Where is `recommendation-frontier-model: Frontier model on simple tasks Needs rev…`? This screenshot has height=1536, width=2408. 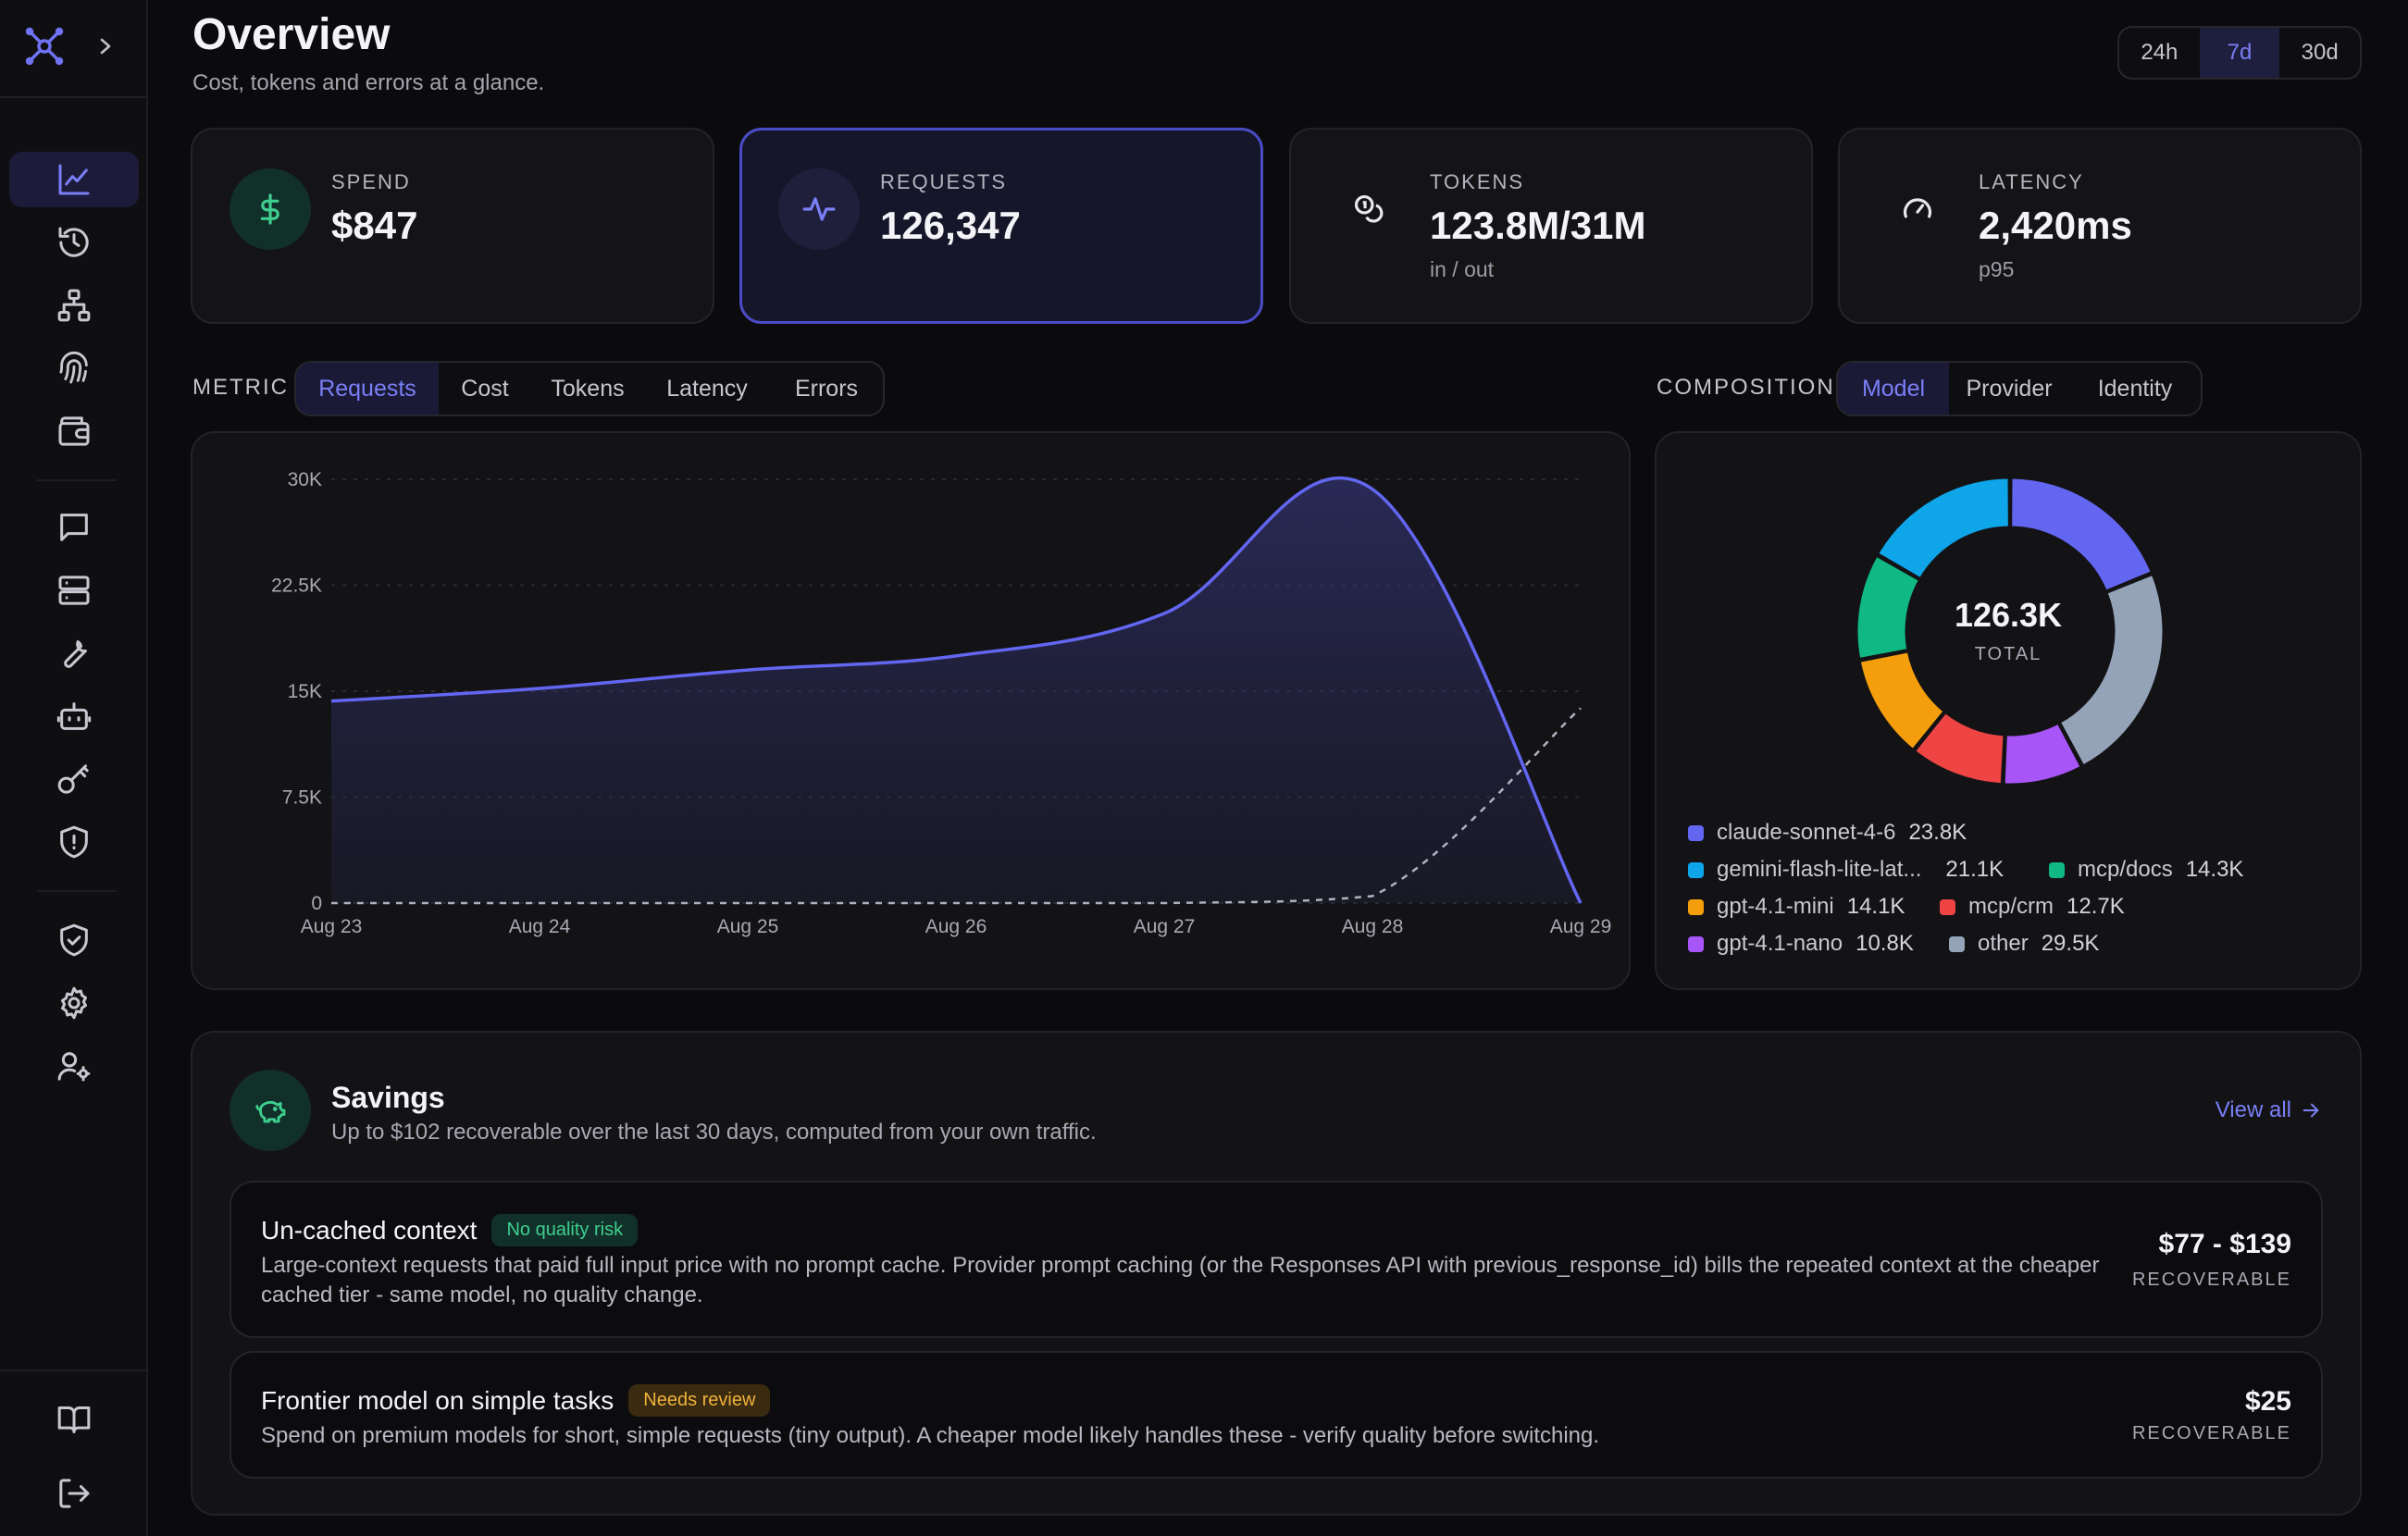 recommendation-frontier-model: Frontier model on simple tasks Needs rev… is located at coordinates (1276, 1415).